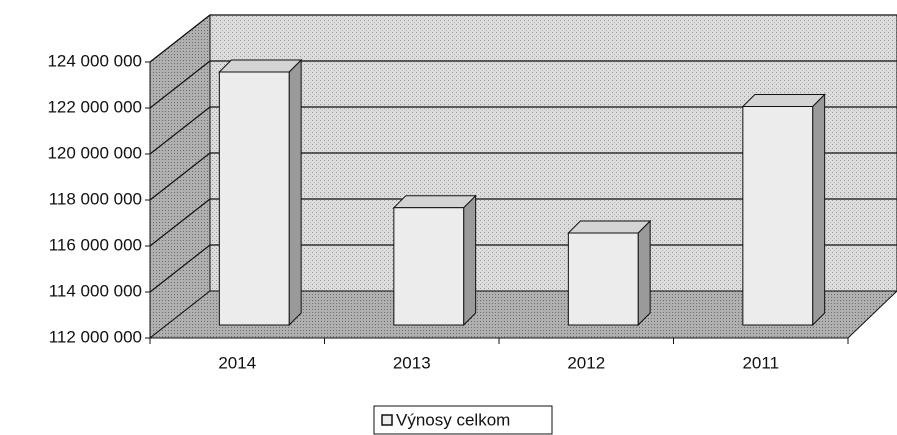 This screenshot has height=435, width=897. I want to click on y-tick-label: 114 000 000, so click(95, 290).